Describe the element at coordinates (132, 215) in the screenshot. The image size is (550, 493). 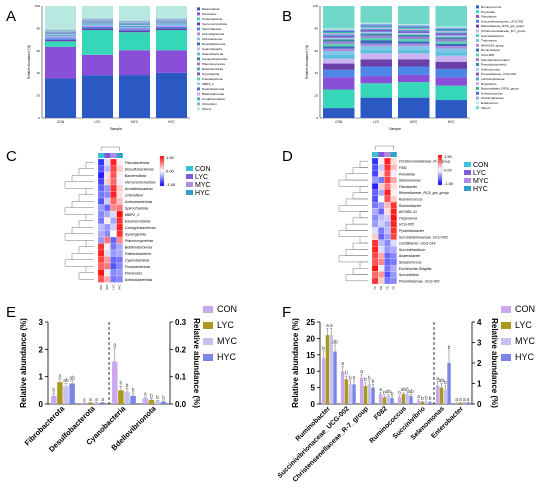
I see `heatmap-row-label: MBP2_2` at that location.